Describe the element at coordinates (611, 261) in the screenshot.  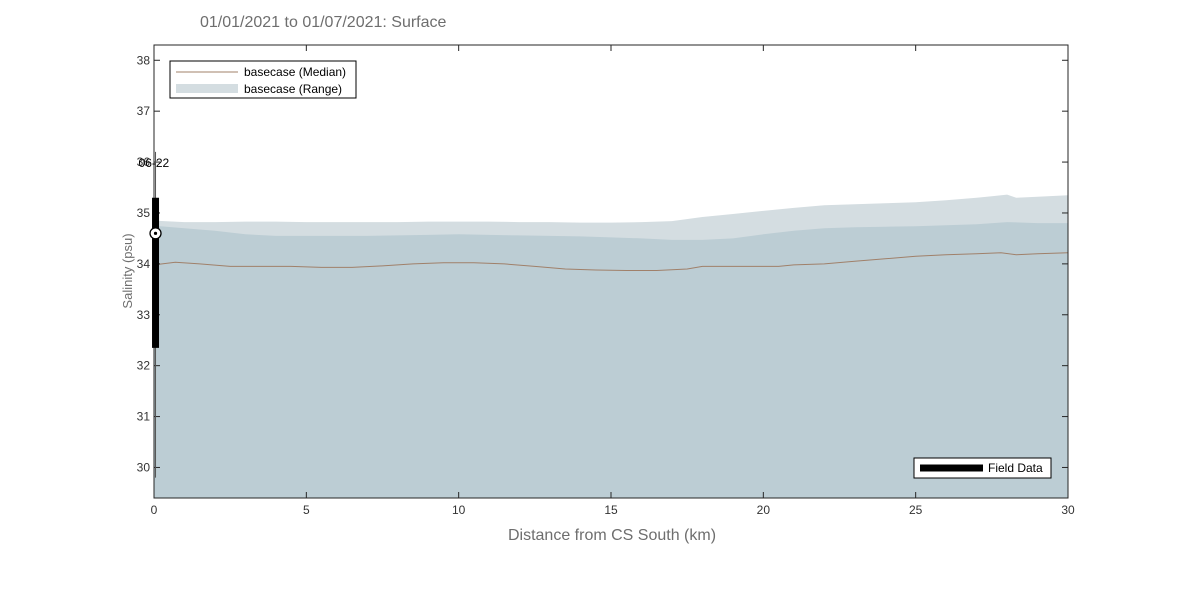
I see `median-line` at that location.